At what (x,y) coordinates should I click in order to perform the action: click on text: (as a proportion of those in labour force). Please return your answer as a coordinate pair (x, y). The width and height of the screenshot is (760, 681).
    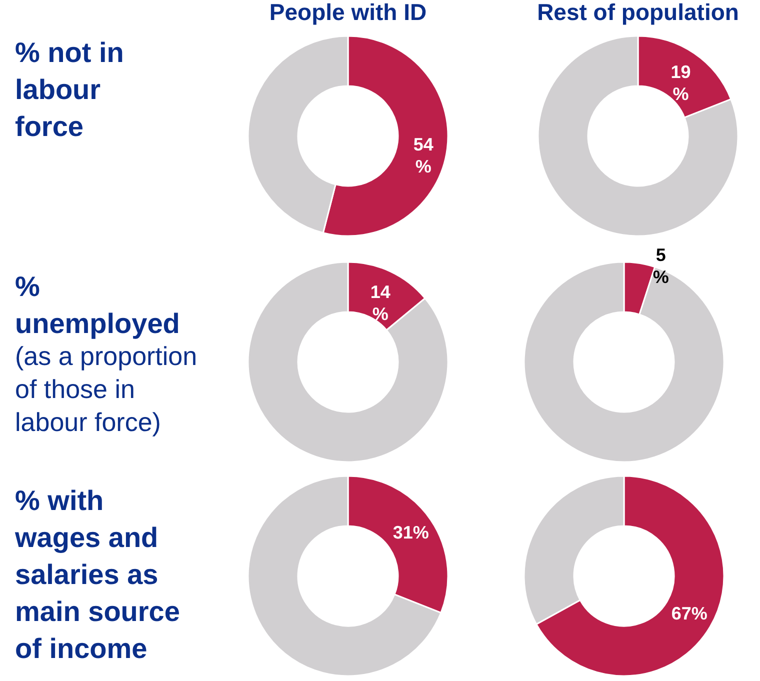
    Looking at the image, I should click on (106, 389).